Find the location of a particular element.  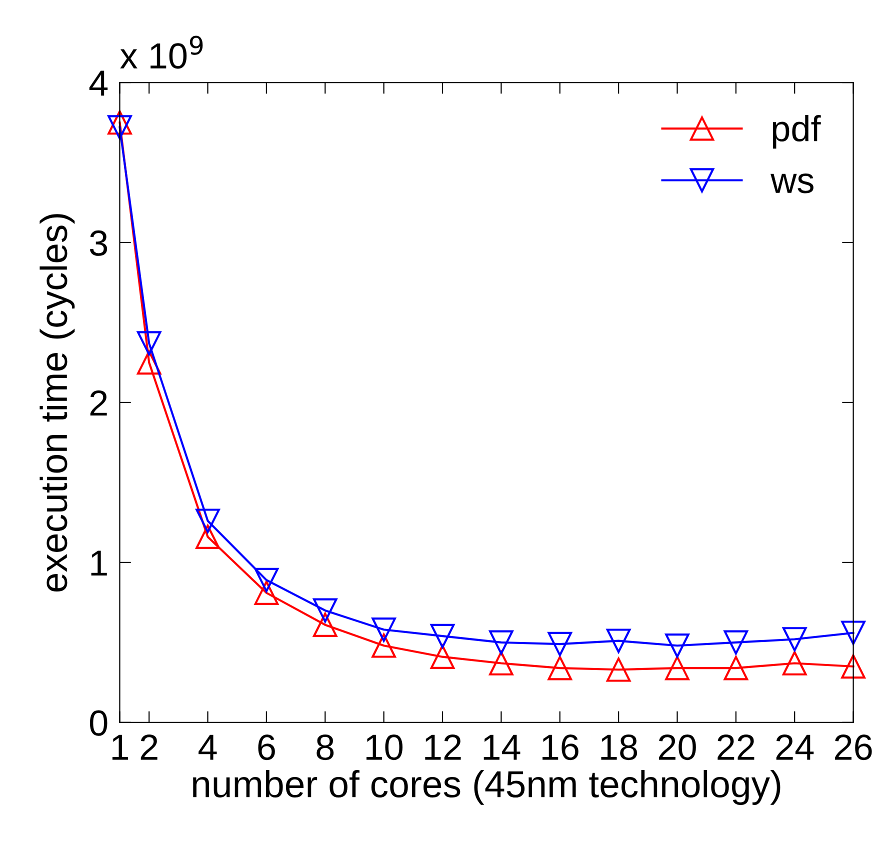

x-tick-label: 6 is located at coordinates (266, 747).